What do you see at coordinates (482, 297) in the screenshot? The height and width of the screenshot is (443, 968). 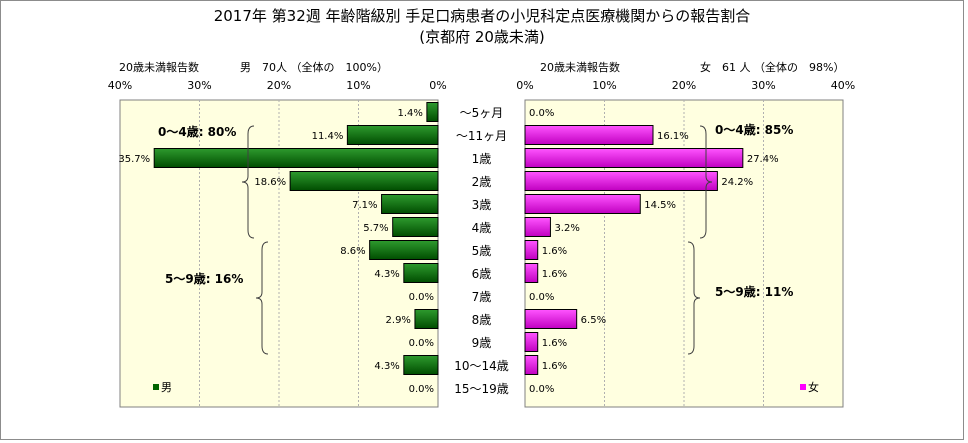 I see `category-label: 7歳` at bounding box center [482, 297].